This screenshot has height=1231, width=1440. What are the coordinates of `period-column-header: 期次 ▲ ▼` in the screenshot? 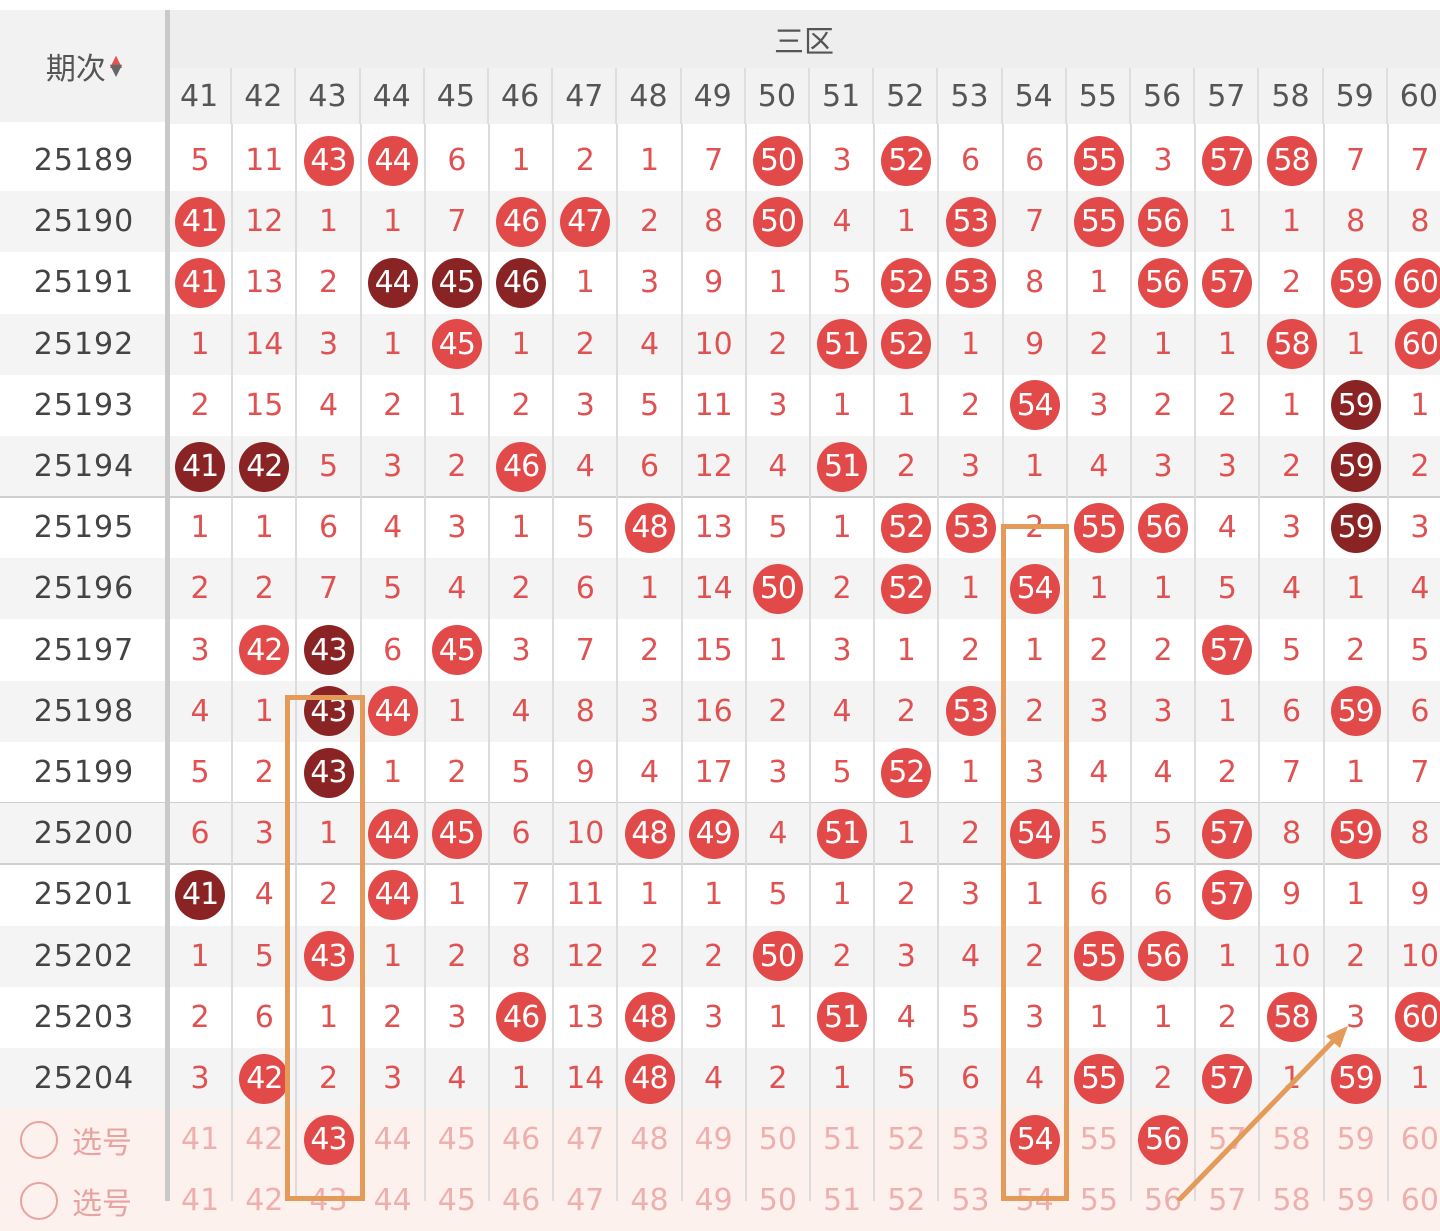 It's located at (84, 66).